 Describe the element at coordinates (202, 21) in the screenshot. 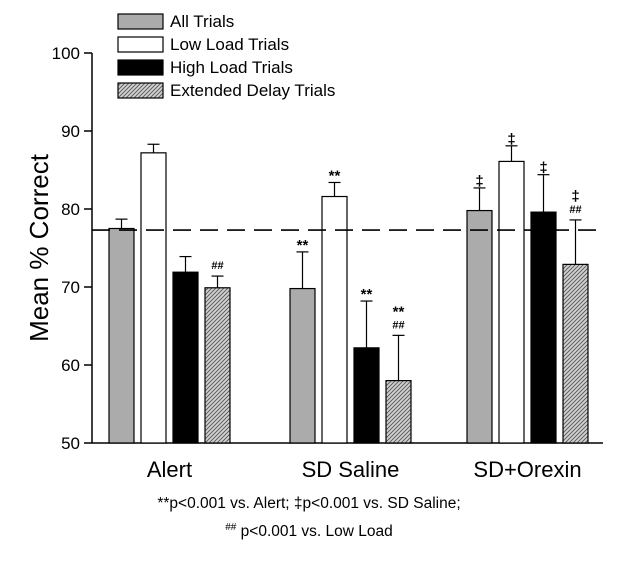

I see `legend-label: All Trials` at that location.